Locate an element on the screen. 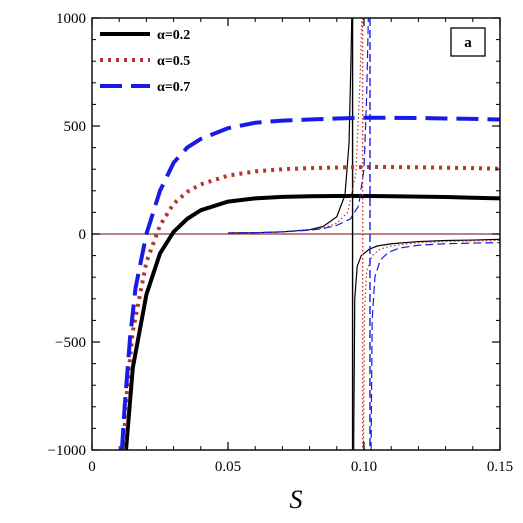 Image resolution: width=523 pixels, height=523 pixels. series-2-thin-right is located at coordinates (431, 344).